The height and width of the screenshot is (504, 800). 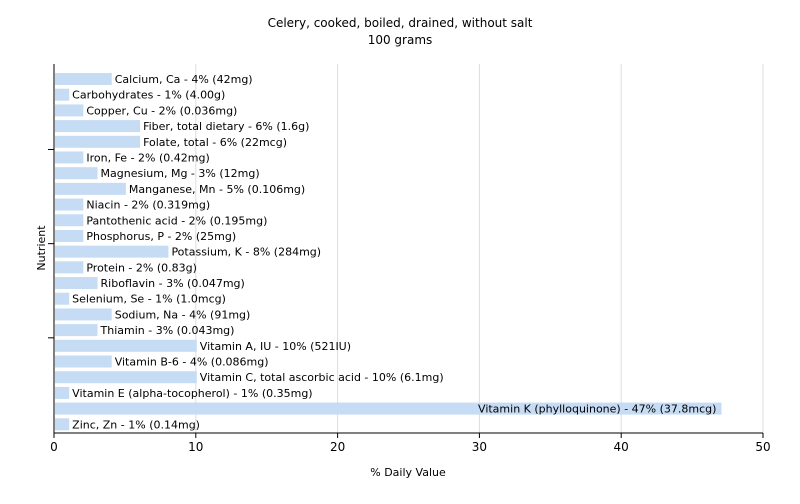 What do you see at coordinates (621, 447) in the screenshot?
I see `x-tick-label-40: 40` at bounding box center [621, 447].